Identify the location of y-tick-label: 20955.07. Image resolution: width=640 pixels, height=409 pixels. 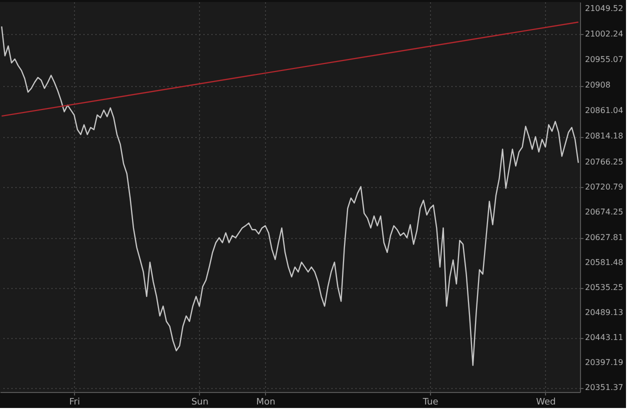
(604, 59).